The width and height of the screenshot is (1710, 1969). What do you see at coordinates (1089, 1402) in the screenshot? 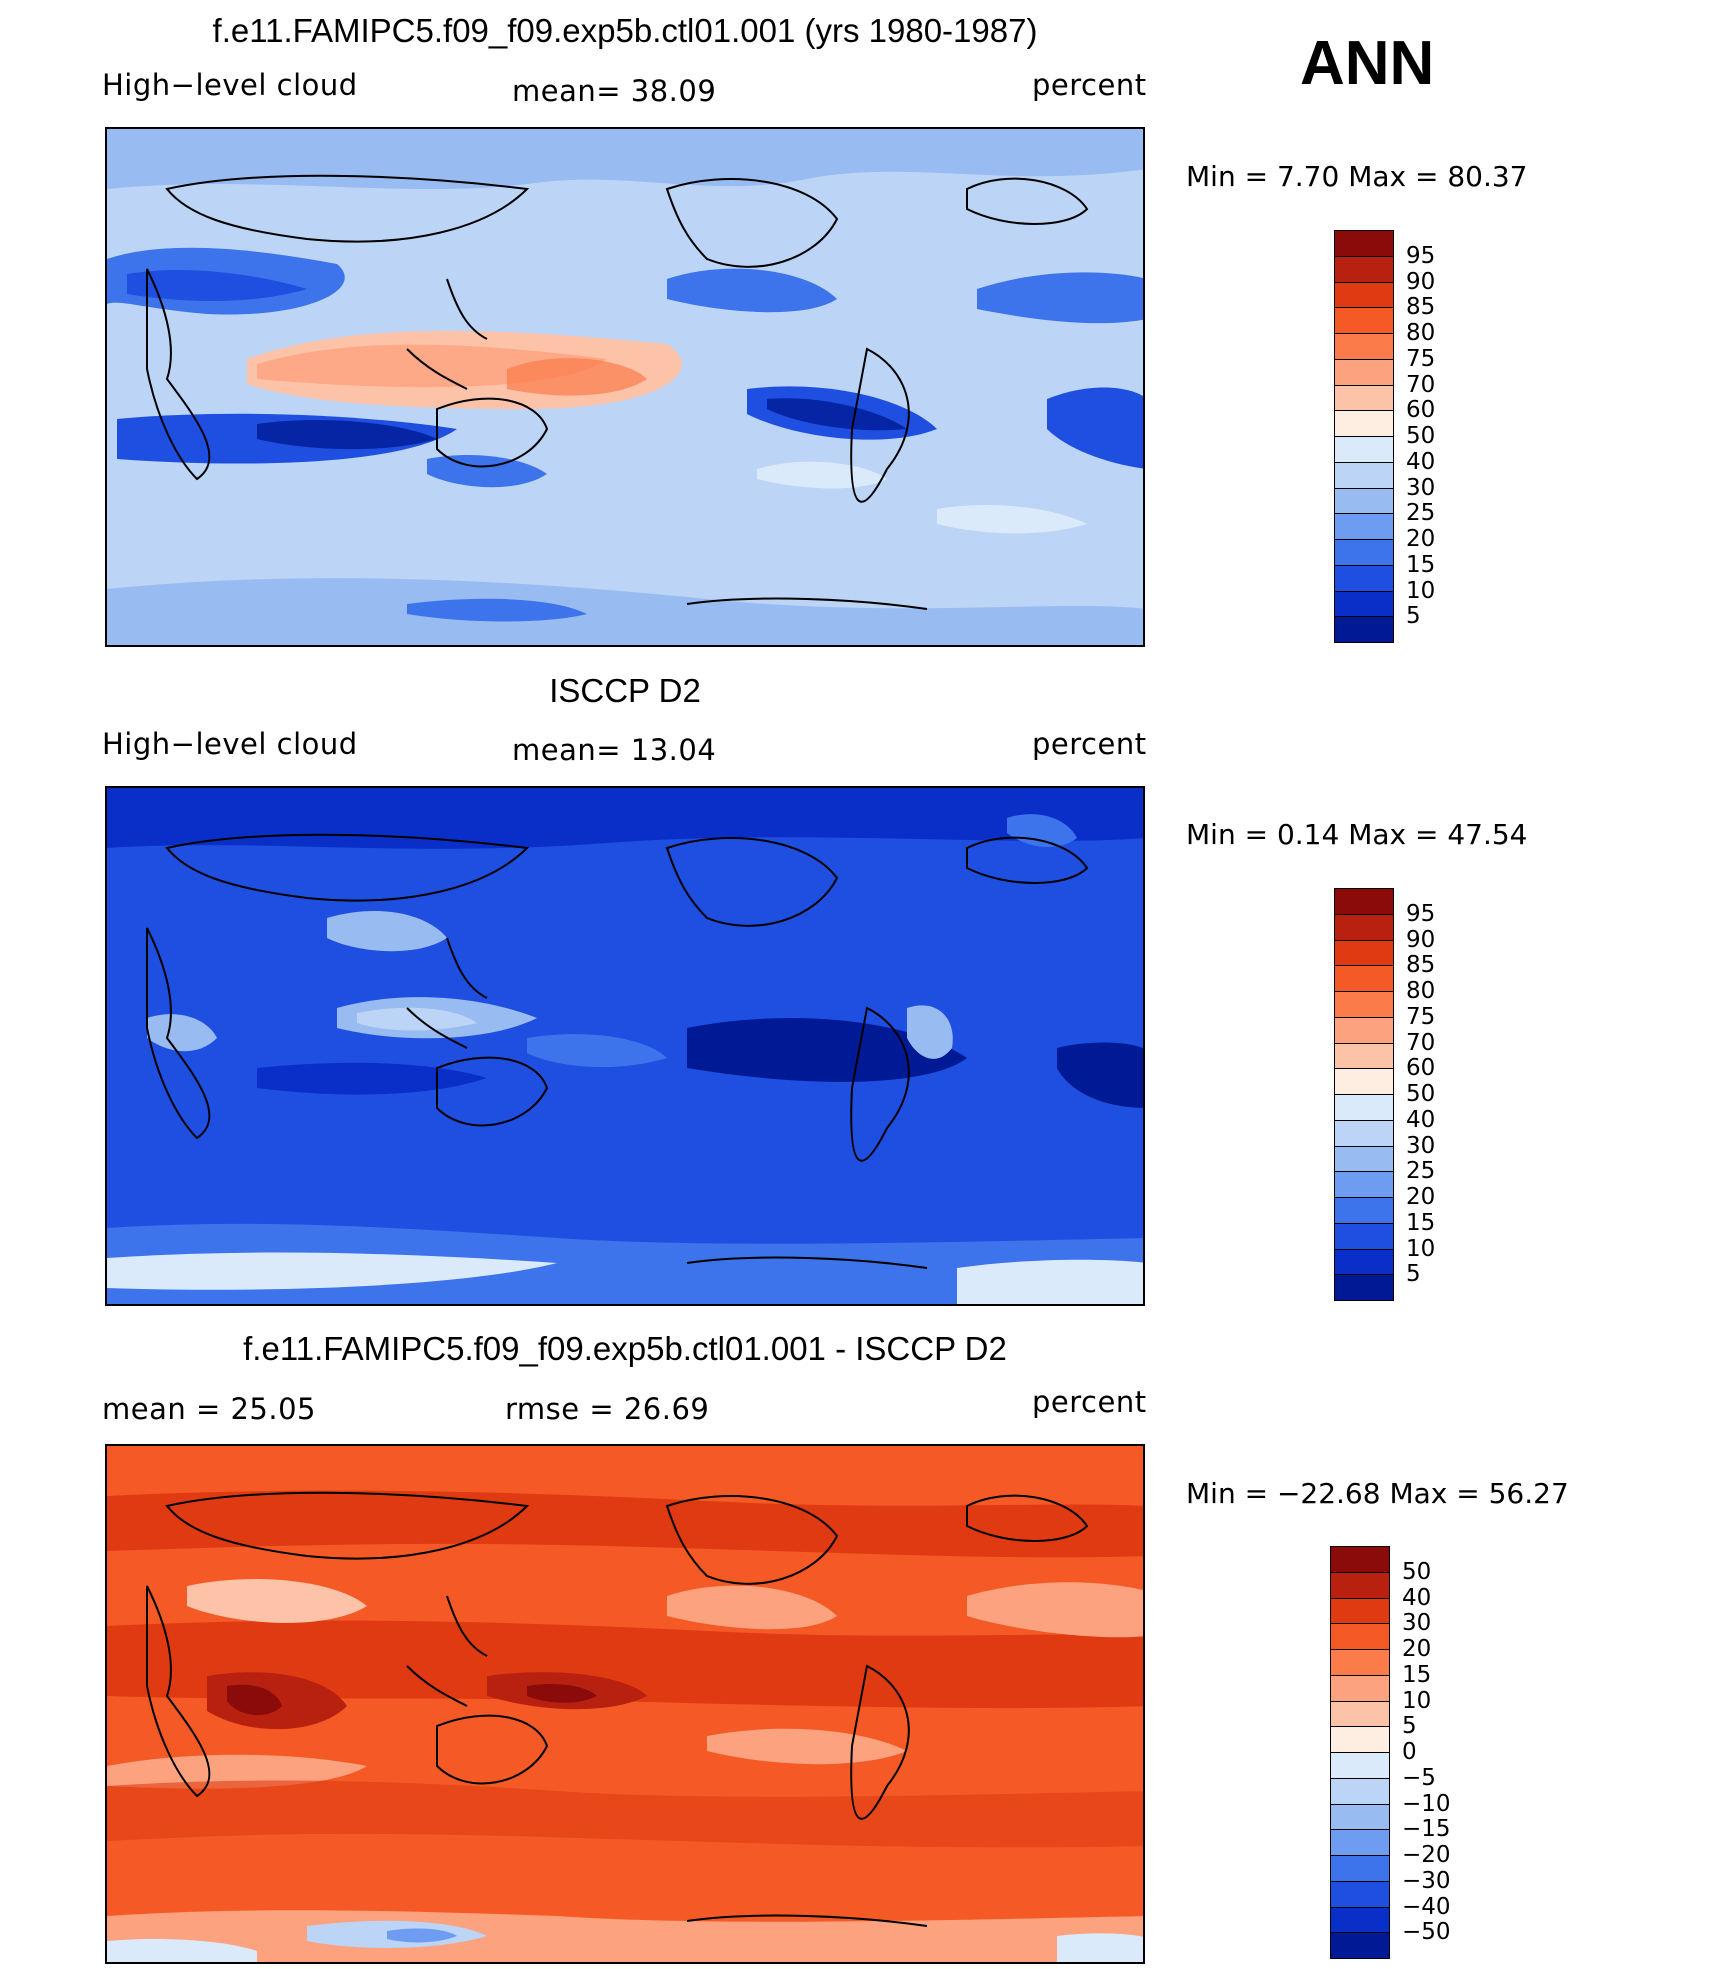
I see `panel3-units-label: percent` at bounding box center [1089, 1402].